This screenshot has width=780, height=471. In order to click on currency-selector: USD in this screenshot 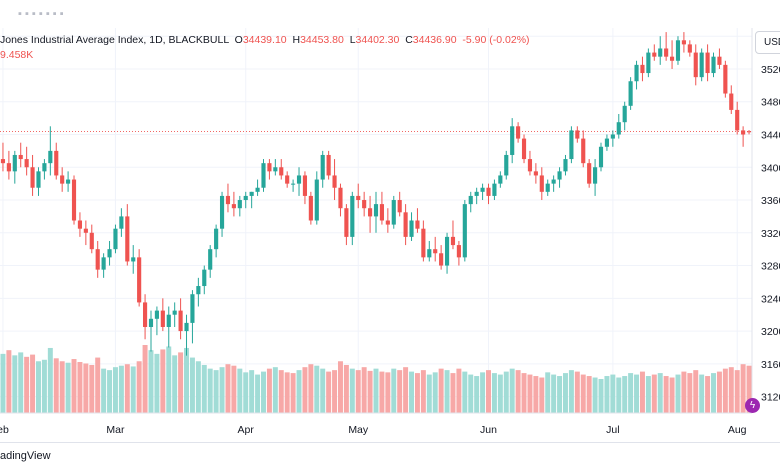, I will do `click(767, 42)`.